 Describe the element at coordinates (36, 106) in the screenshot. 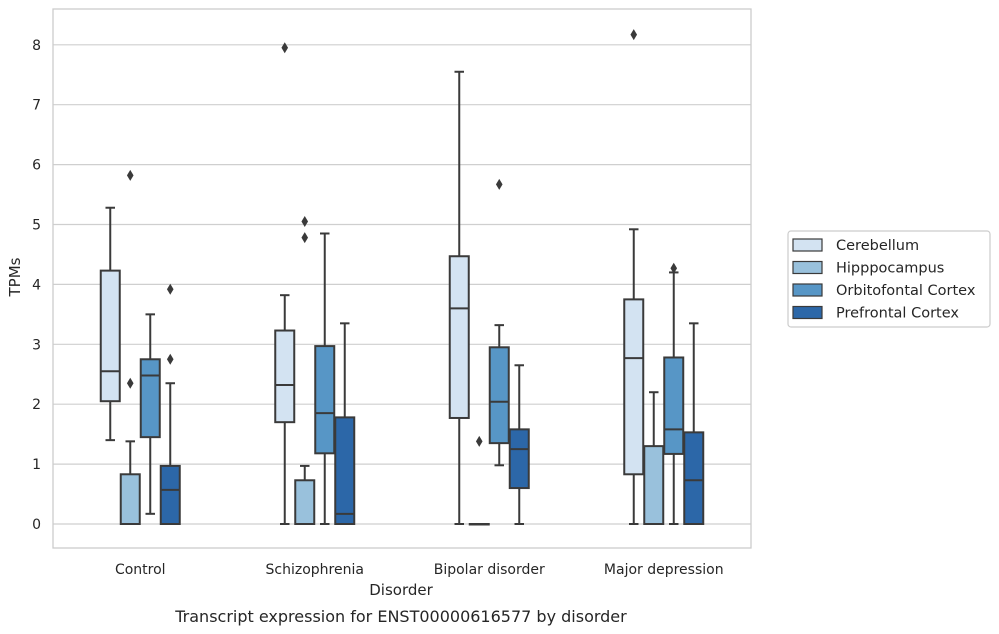

I see `y-tick-label: 7` at that location.